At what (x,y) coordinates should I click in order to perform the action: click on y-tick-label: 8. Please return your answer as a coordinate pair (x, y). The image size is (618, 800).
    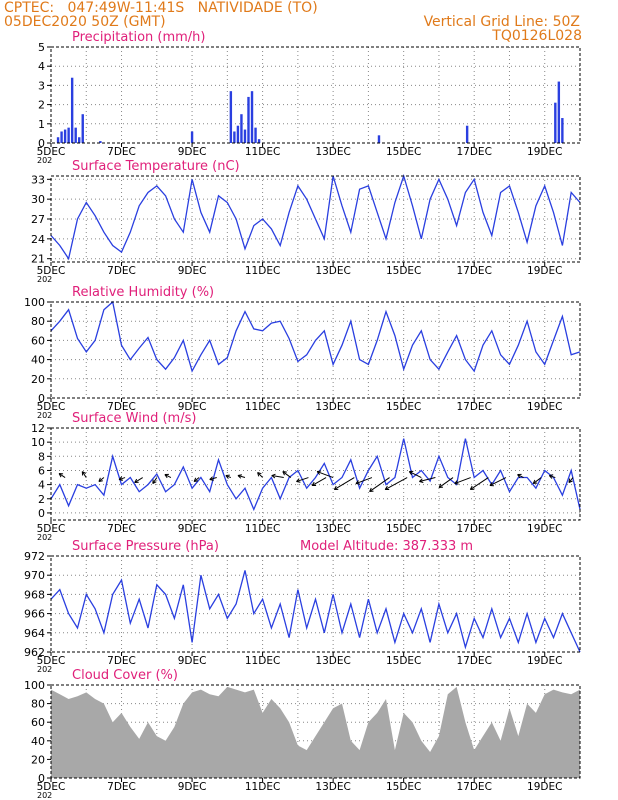
    Looking at the image, I should click on (41, 456).